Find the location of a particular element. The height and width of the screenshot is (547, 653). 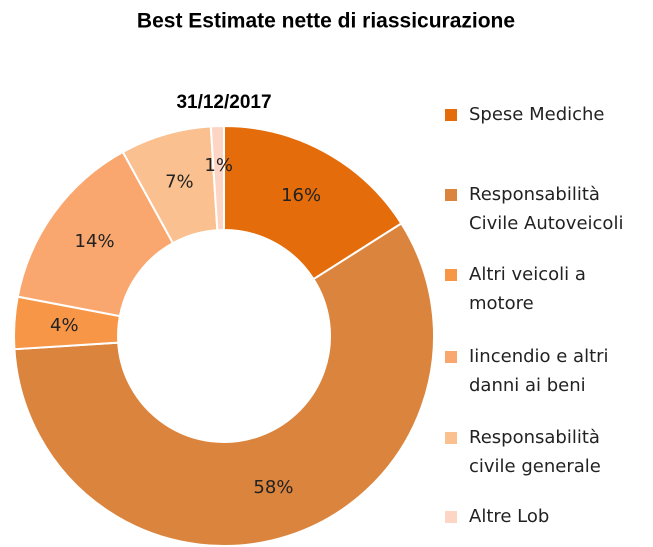

legend-label: Iincendio e altri danni ai beni is located at coordinates (539, 371).